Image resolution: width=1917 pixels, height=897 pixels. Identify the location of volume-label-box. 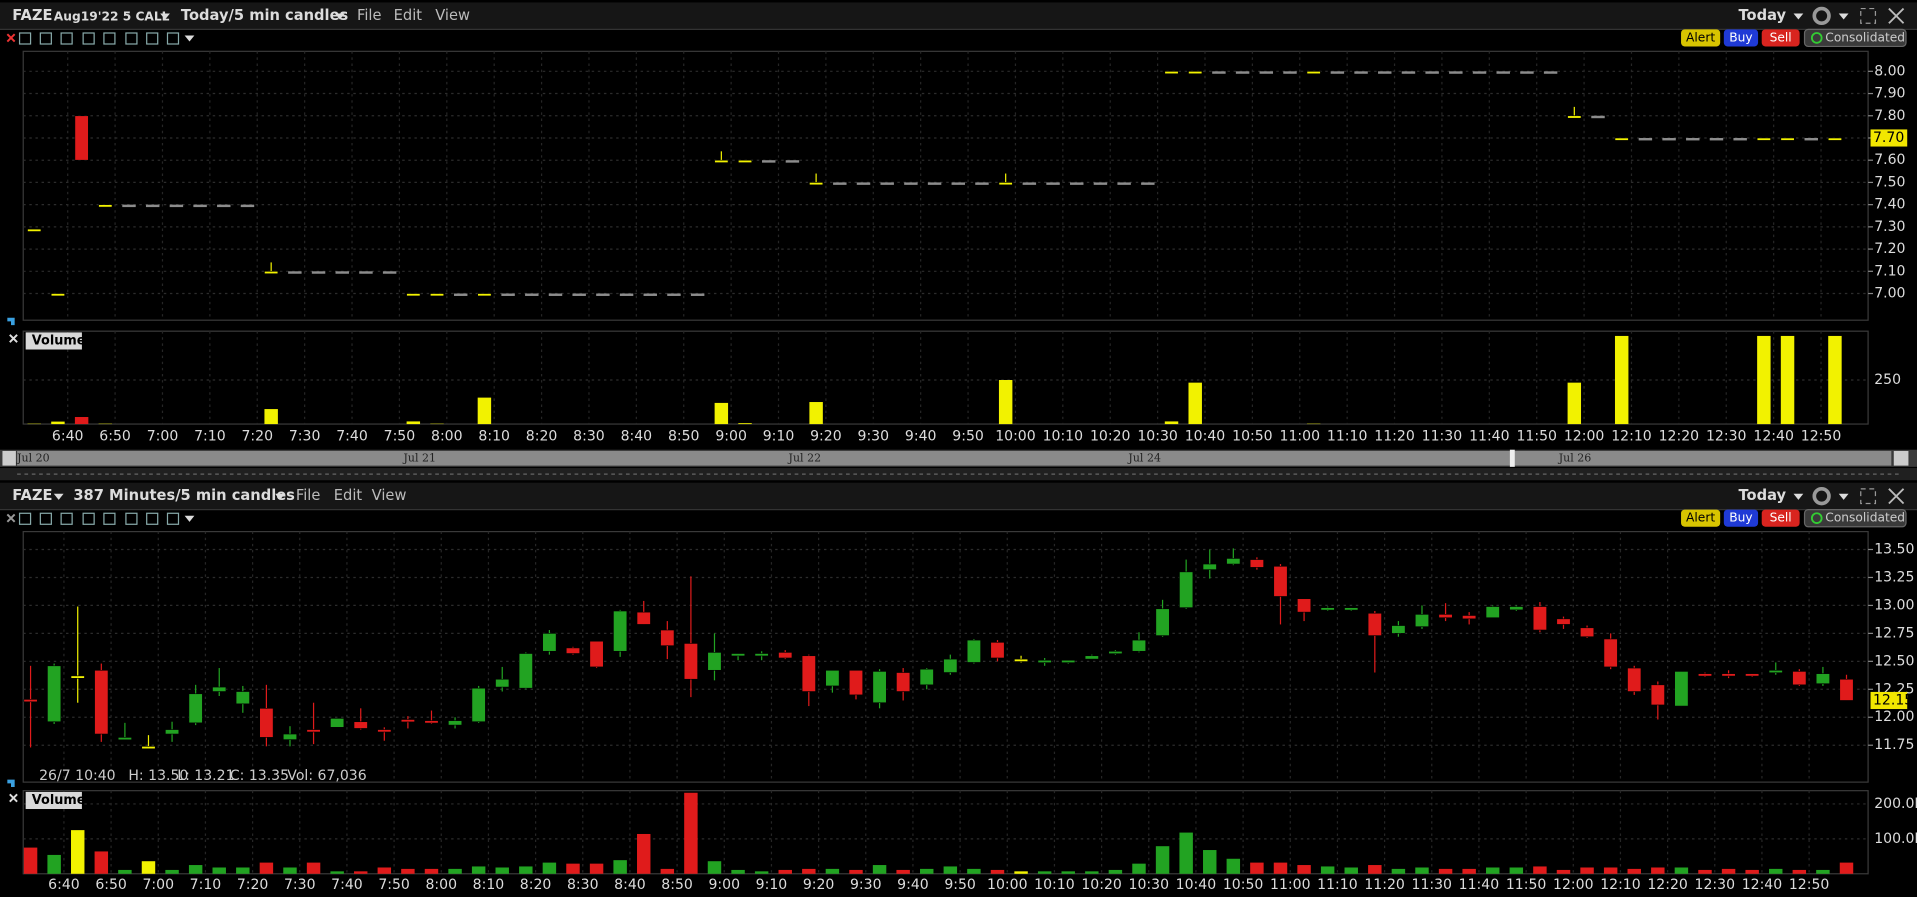
(53, 341).